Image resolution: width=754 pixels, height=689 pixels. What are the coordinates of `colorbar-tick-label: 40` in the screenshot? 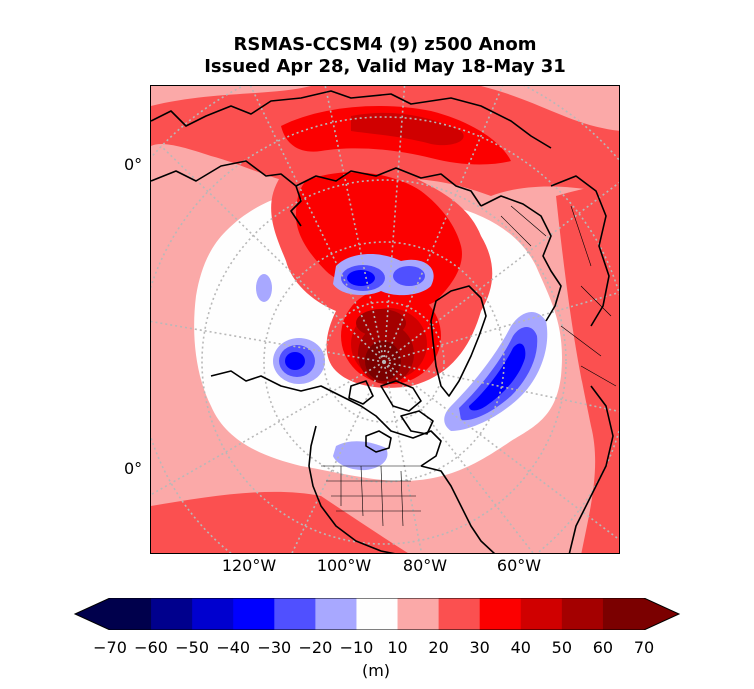 It's located at (520, 647).